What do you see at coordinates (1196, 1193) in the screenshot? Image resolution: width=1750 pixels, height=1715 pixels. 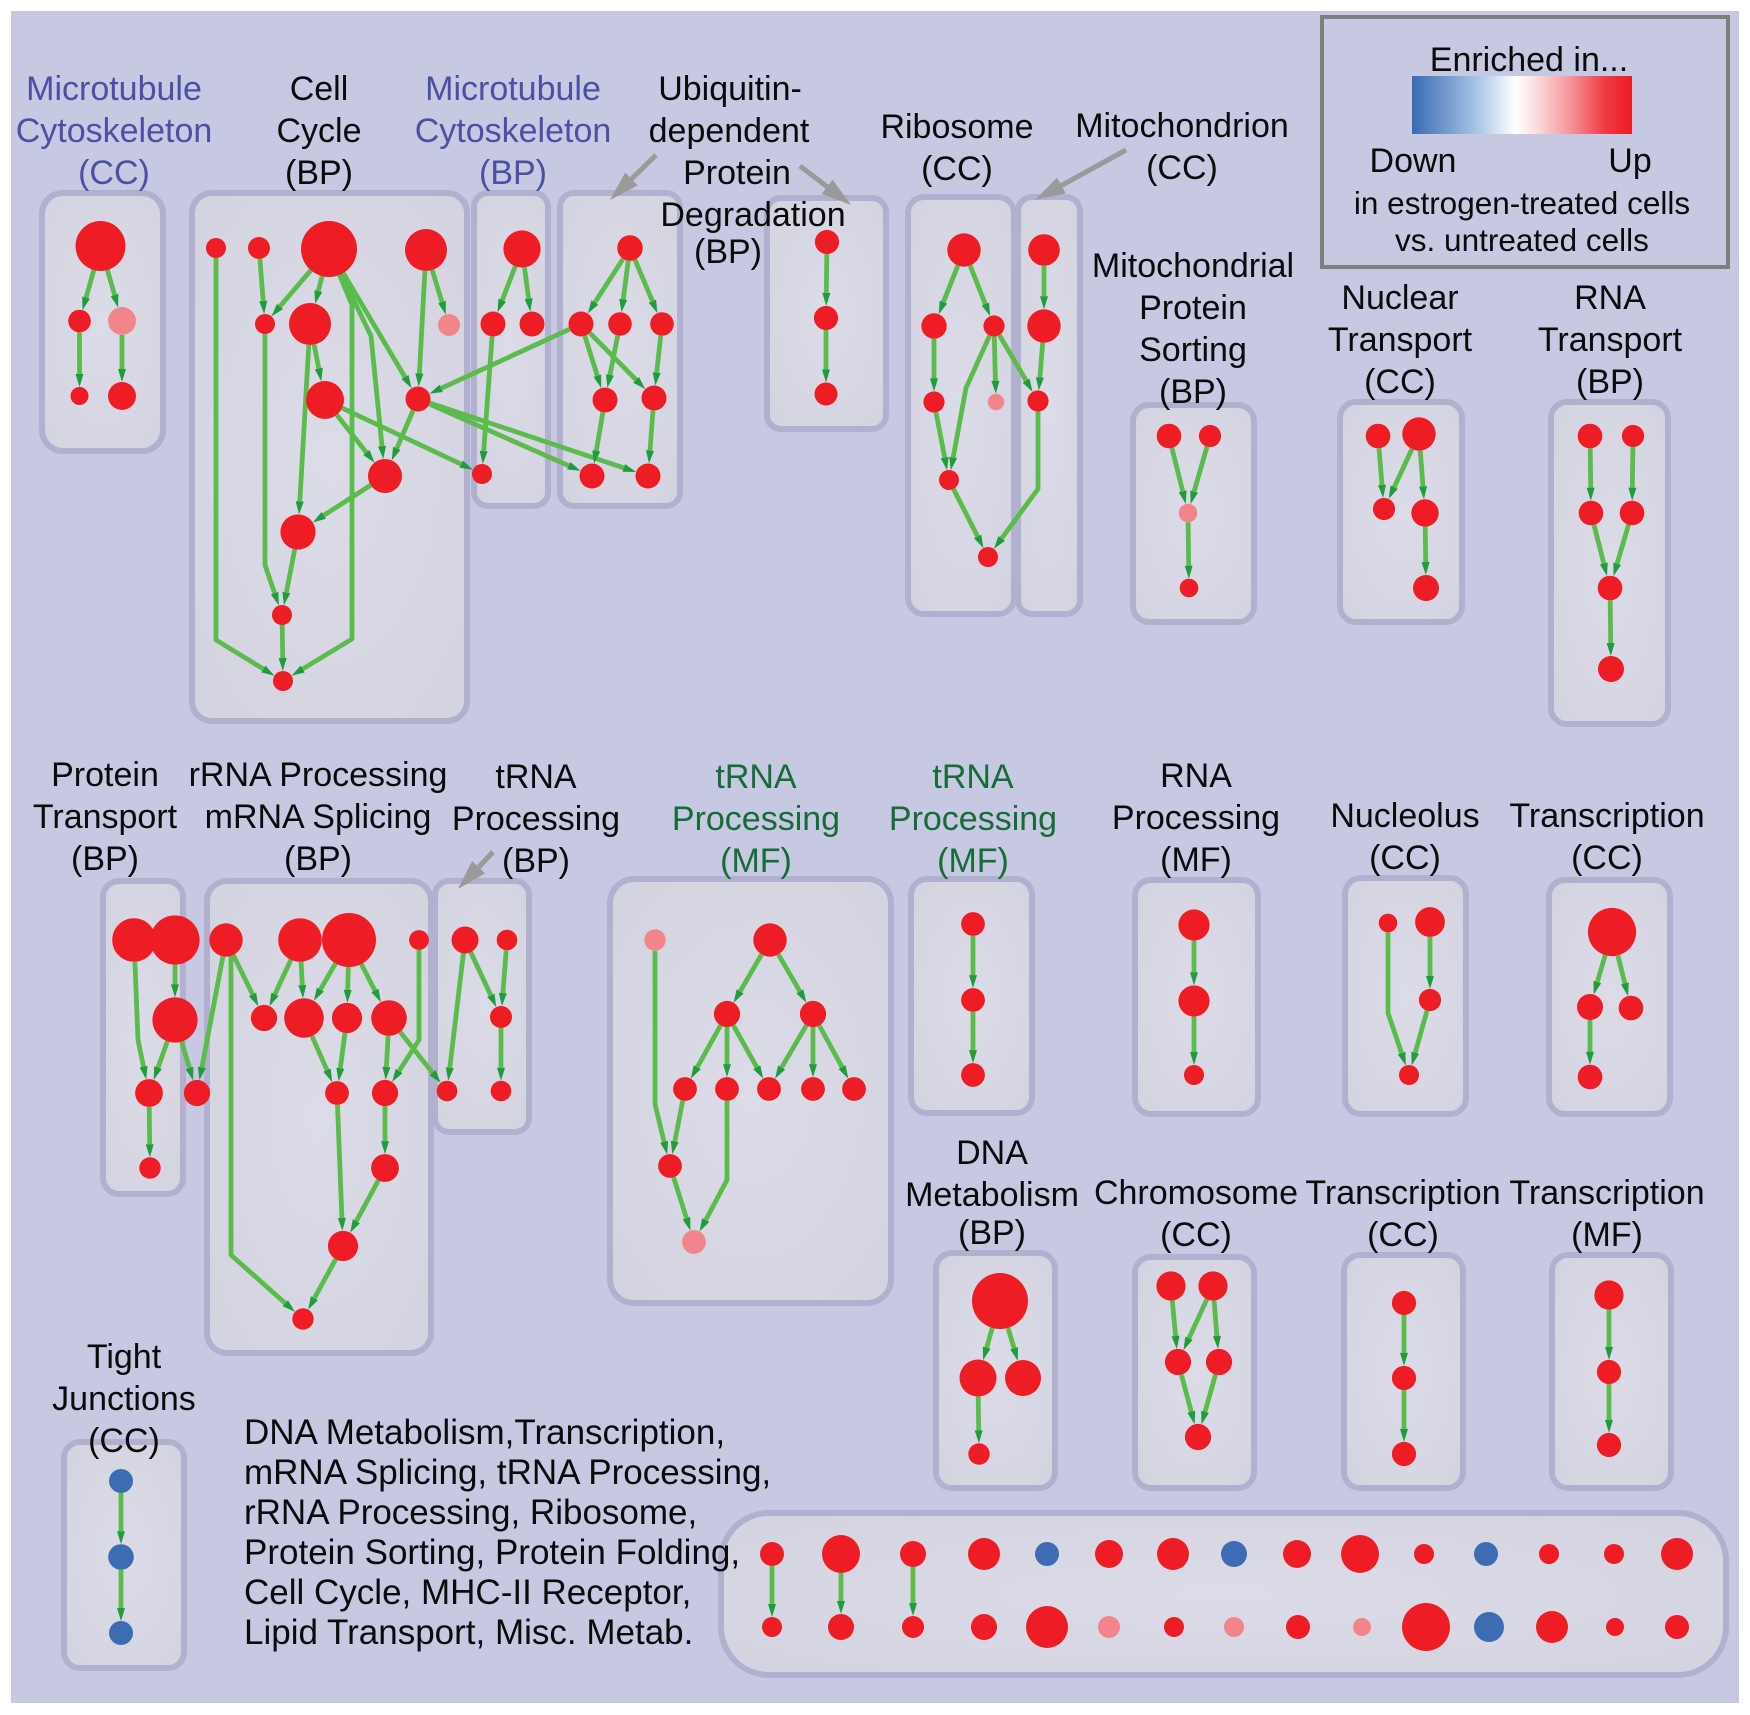 I see `svg-text: Chromosome` at bounding box center [1196, 1193].